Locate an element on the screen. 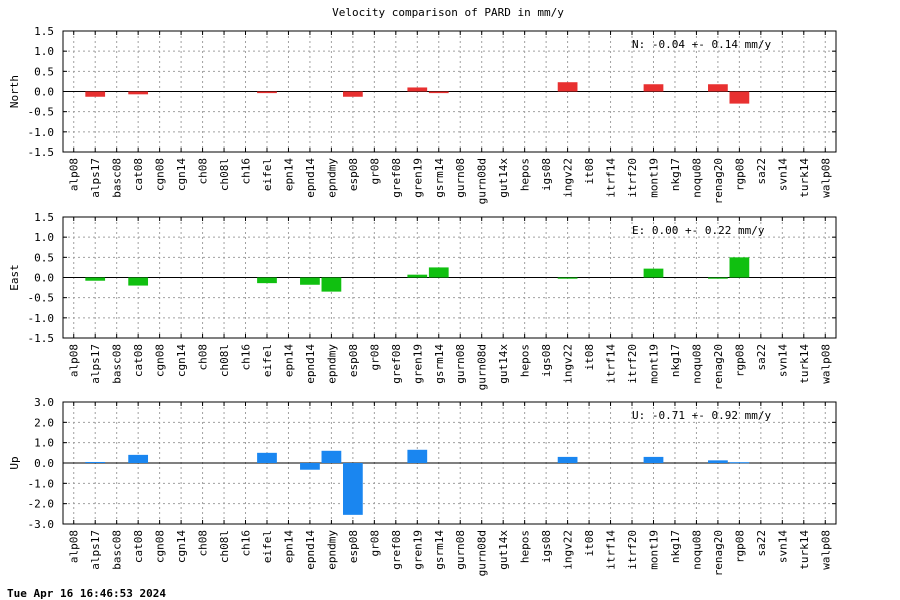  bar-alps17 is located at coordinates (95, 94).